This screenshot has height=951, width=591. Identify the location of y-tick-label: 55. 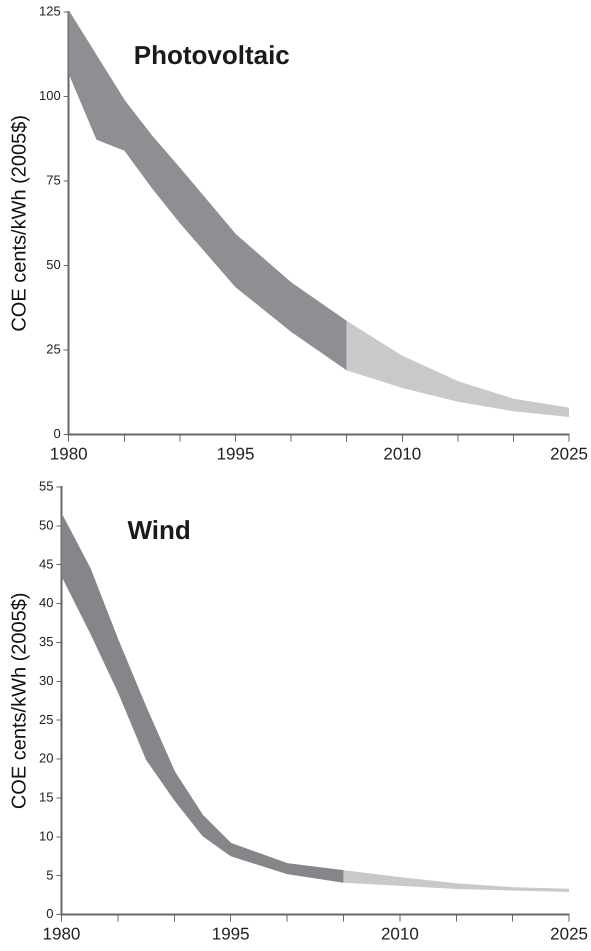
(46, 486).